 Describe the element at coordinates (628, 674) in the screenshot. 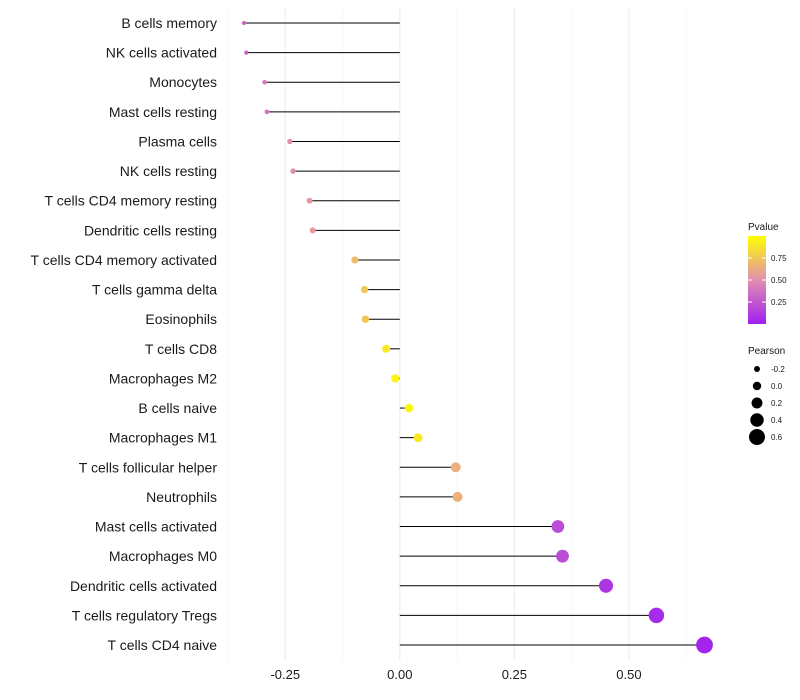

I see `x-tick-label: 0.50` at that location.